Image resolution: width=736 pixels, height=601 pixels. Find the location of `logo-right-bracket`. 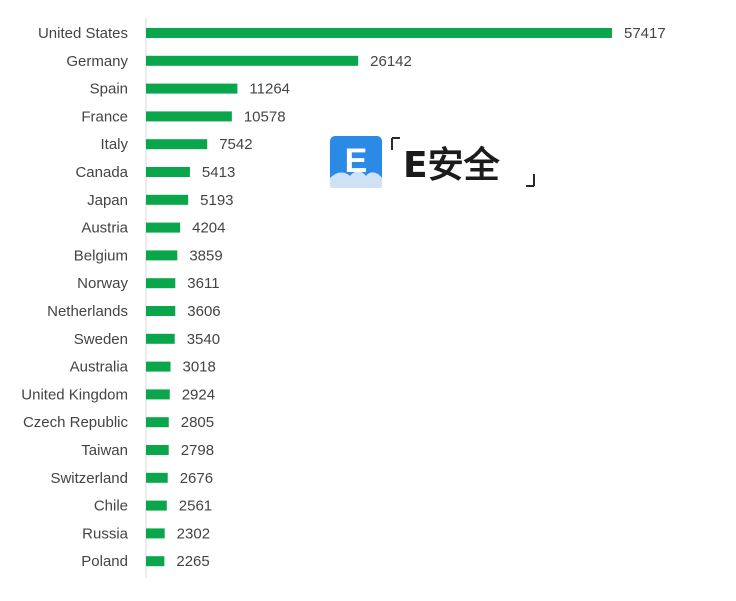

logo-right-bracket is located at coordinates (530, 180).